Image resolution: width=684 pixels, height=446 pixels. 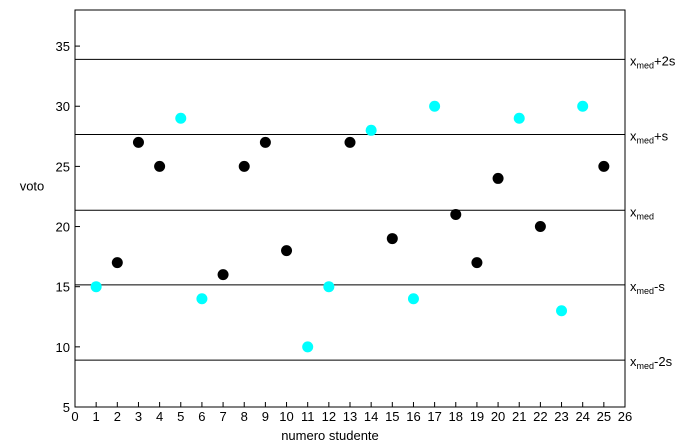 What do you see at coordinates (308, 416) in the screenshot?
I see `x-tick-label: 11` at bounding box center [308, 416].